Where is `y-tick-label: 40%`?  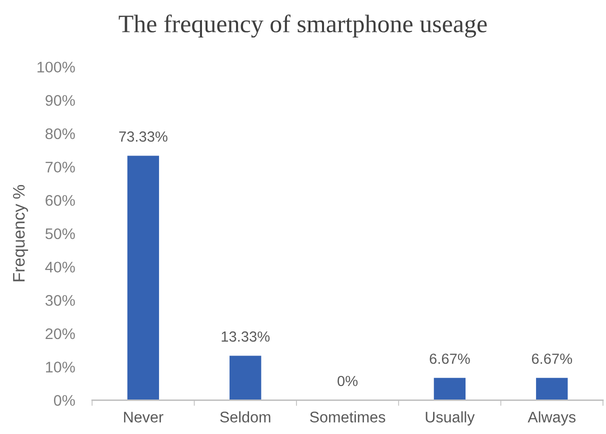 y-tick-label: 40% is located at coordinates (60, 267).